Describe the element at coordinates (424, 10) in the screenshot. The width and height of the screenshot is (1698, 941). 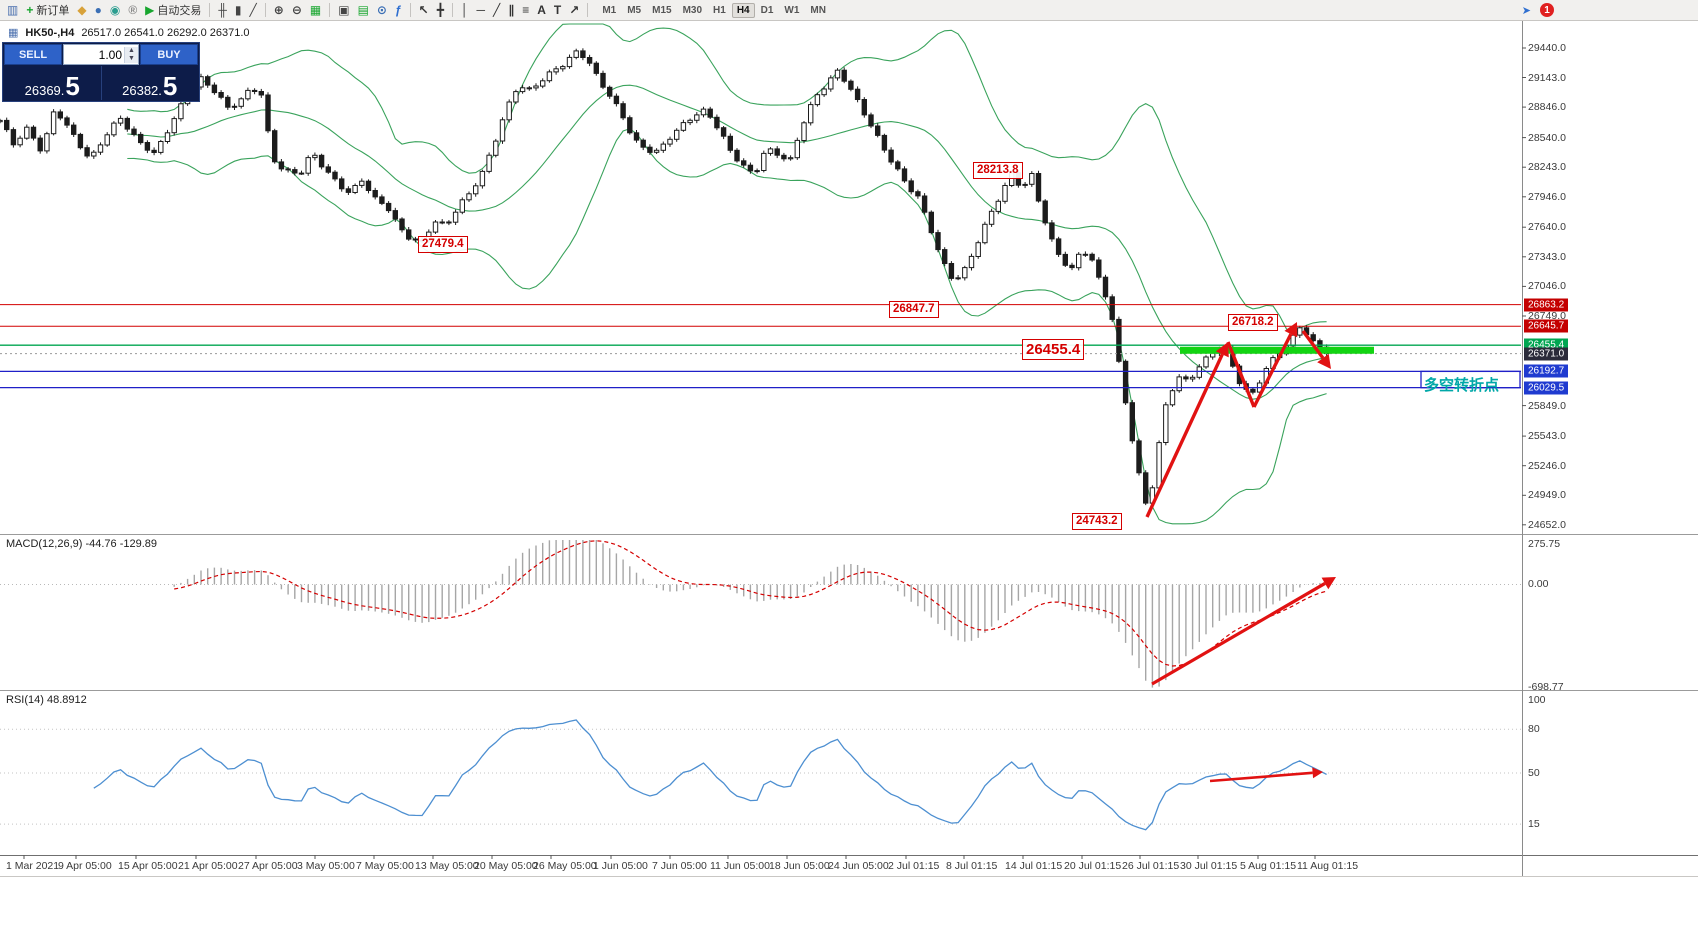
I see `cursor-icon: ↖` at that location.